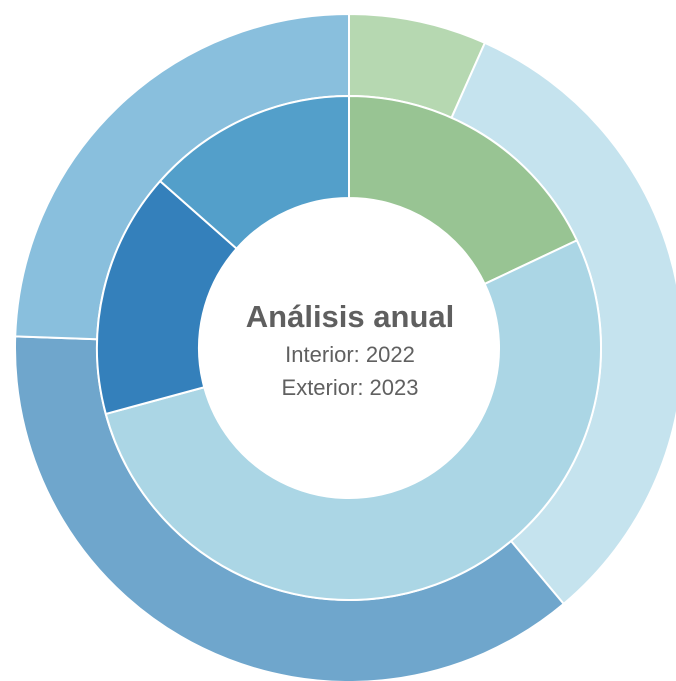 This screenshot has width=676, height=681. Describe the element at coordinates (350, 387) in the screenshot. I see `outer-ring-label: Exterior: 2023` at that location.